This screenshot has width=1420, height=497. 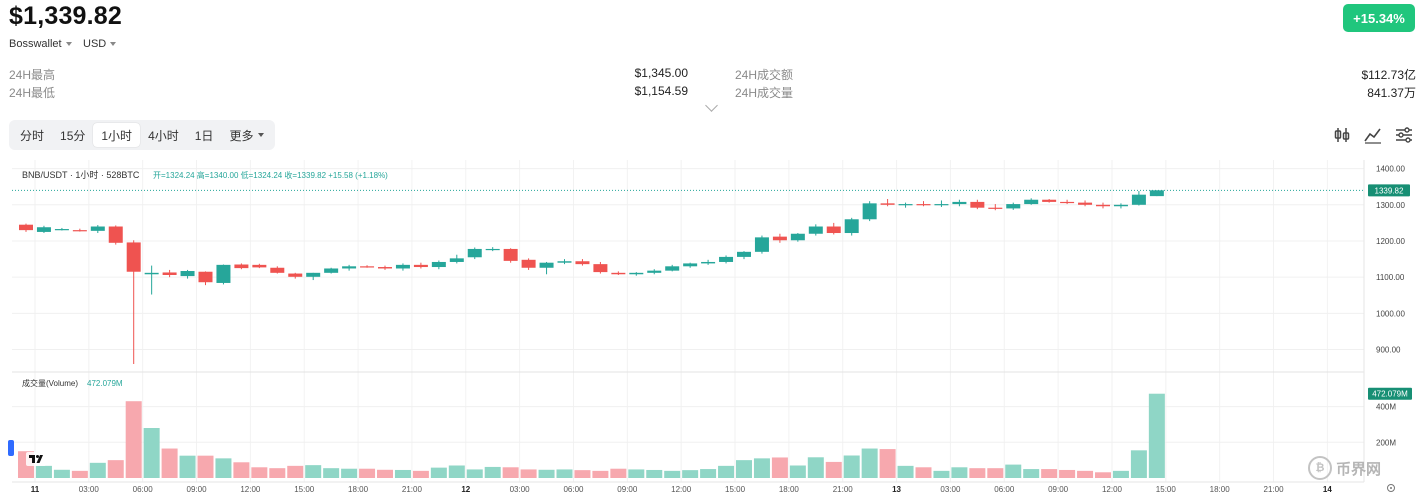 I want to click on tab-4h: 4小时, so click(x=163, y=135).